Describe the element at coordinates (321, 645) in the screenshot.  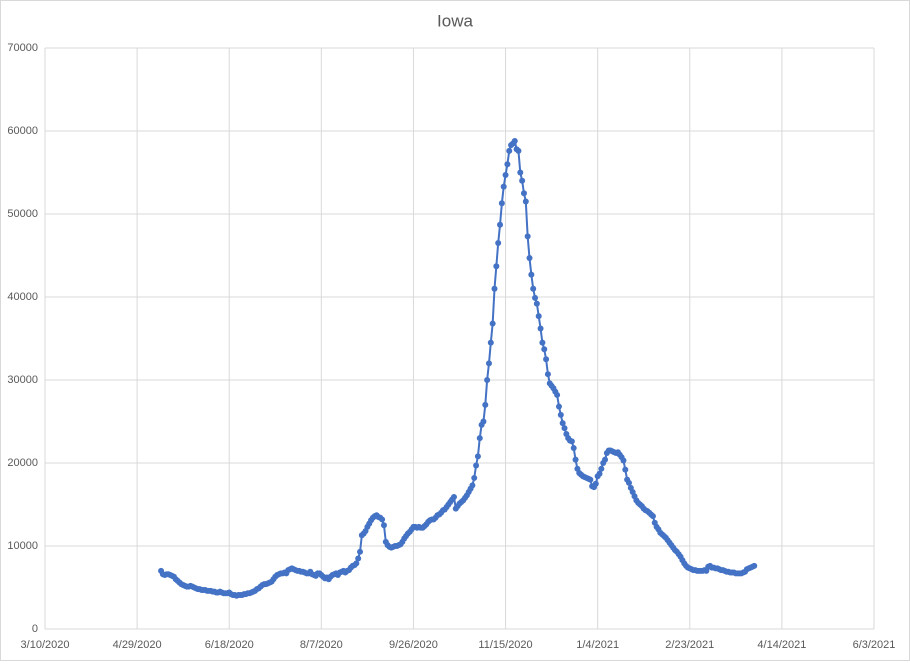
I see `x-tick-label: 8/7/2020` at that location.